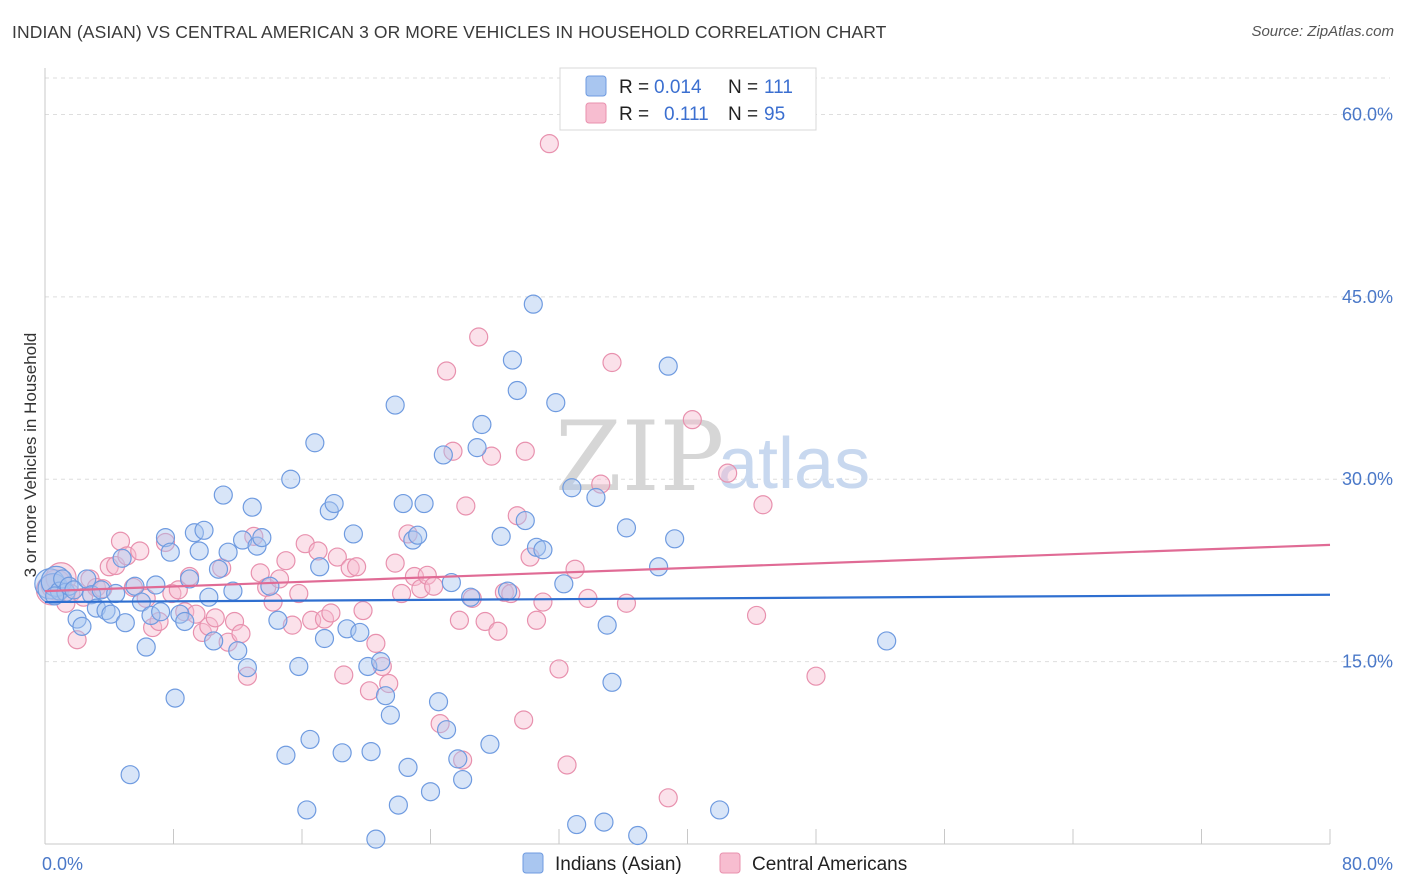  Describe the element at coordinates (687, 598) in the screenshot. I see `trend-line-indians-asian` at that location.